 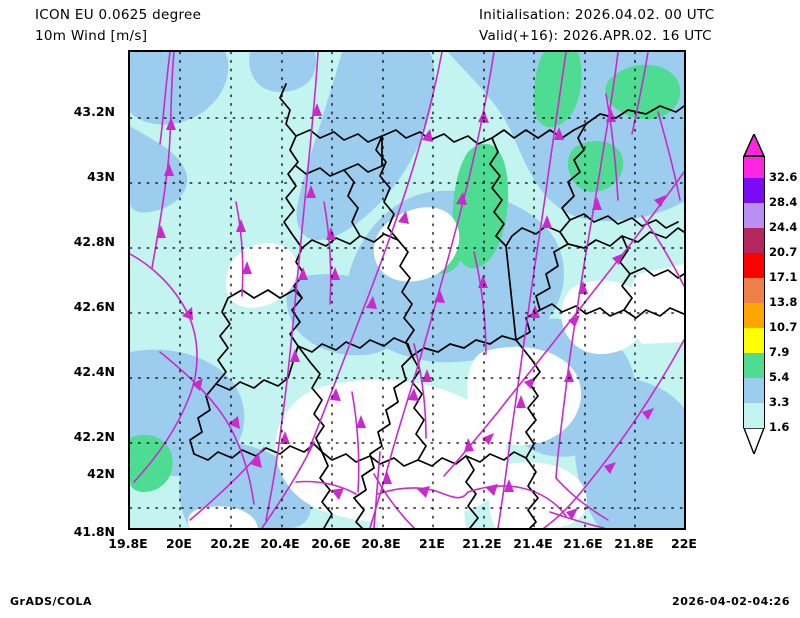 I want to click on x-axis-tick-20.8E: 20.8E, so click(x=381, y=543).